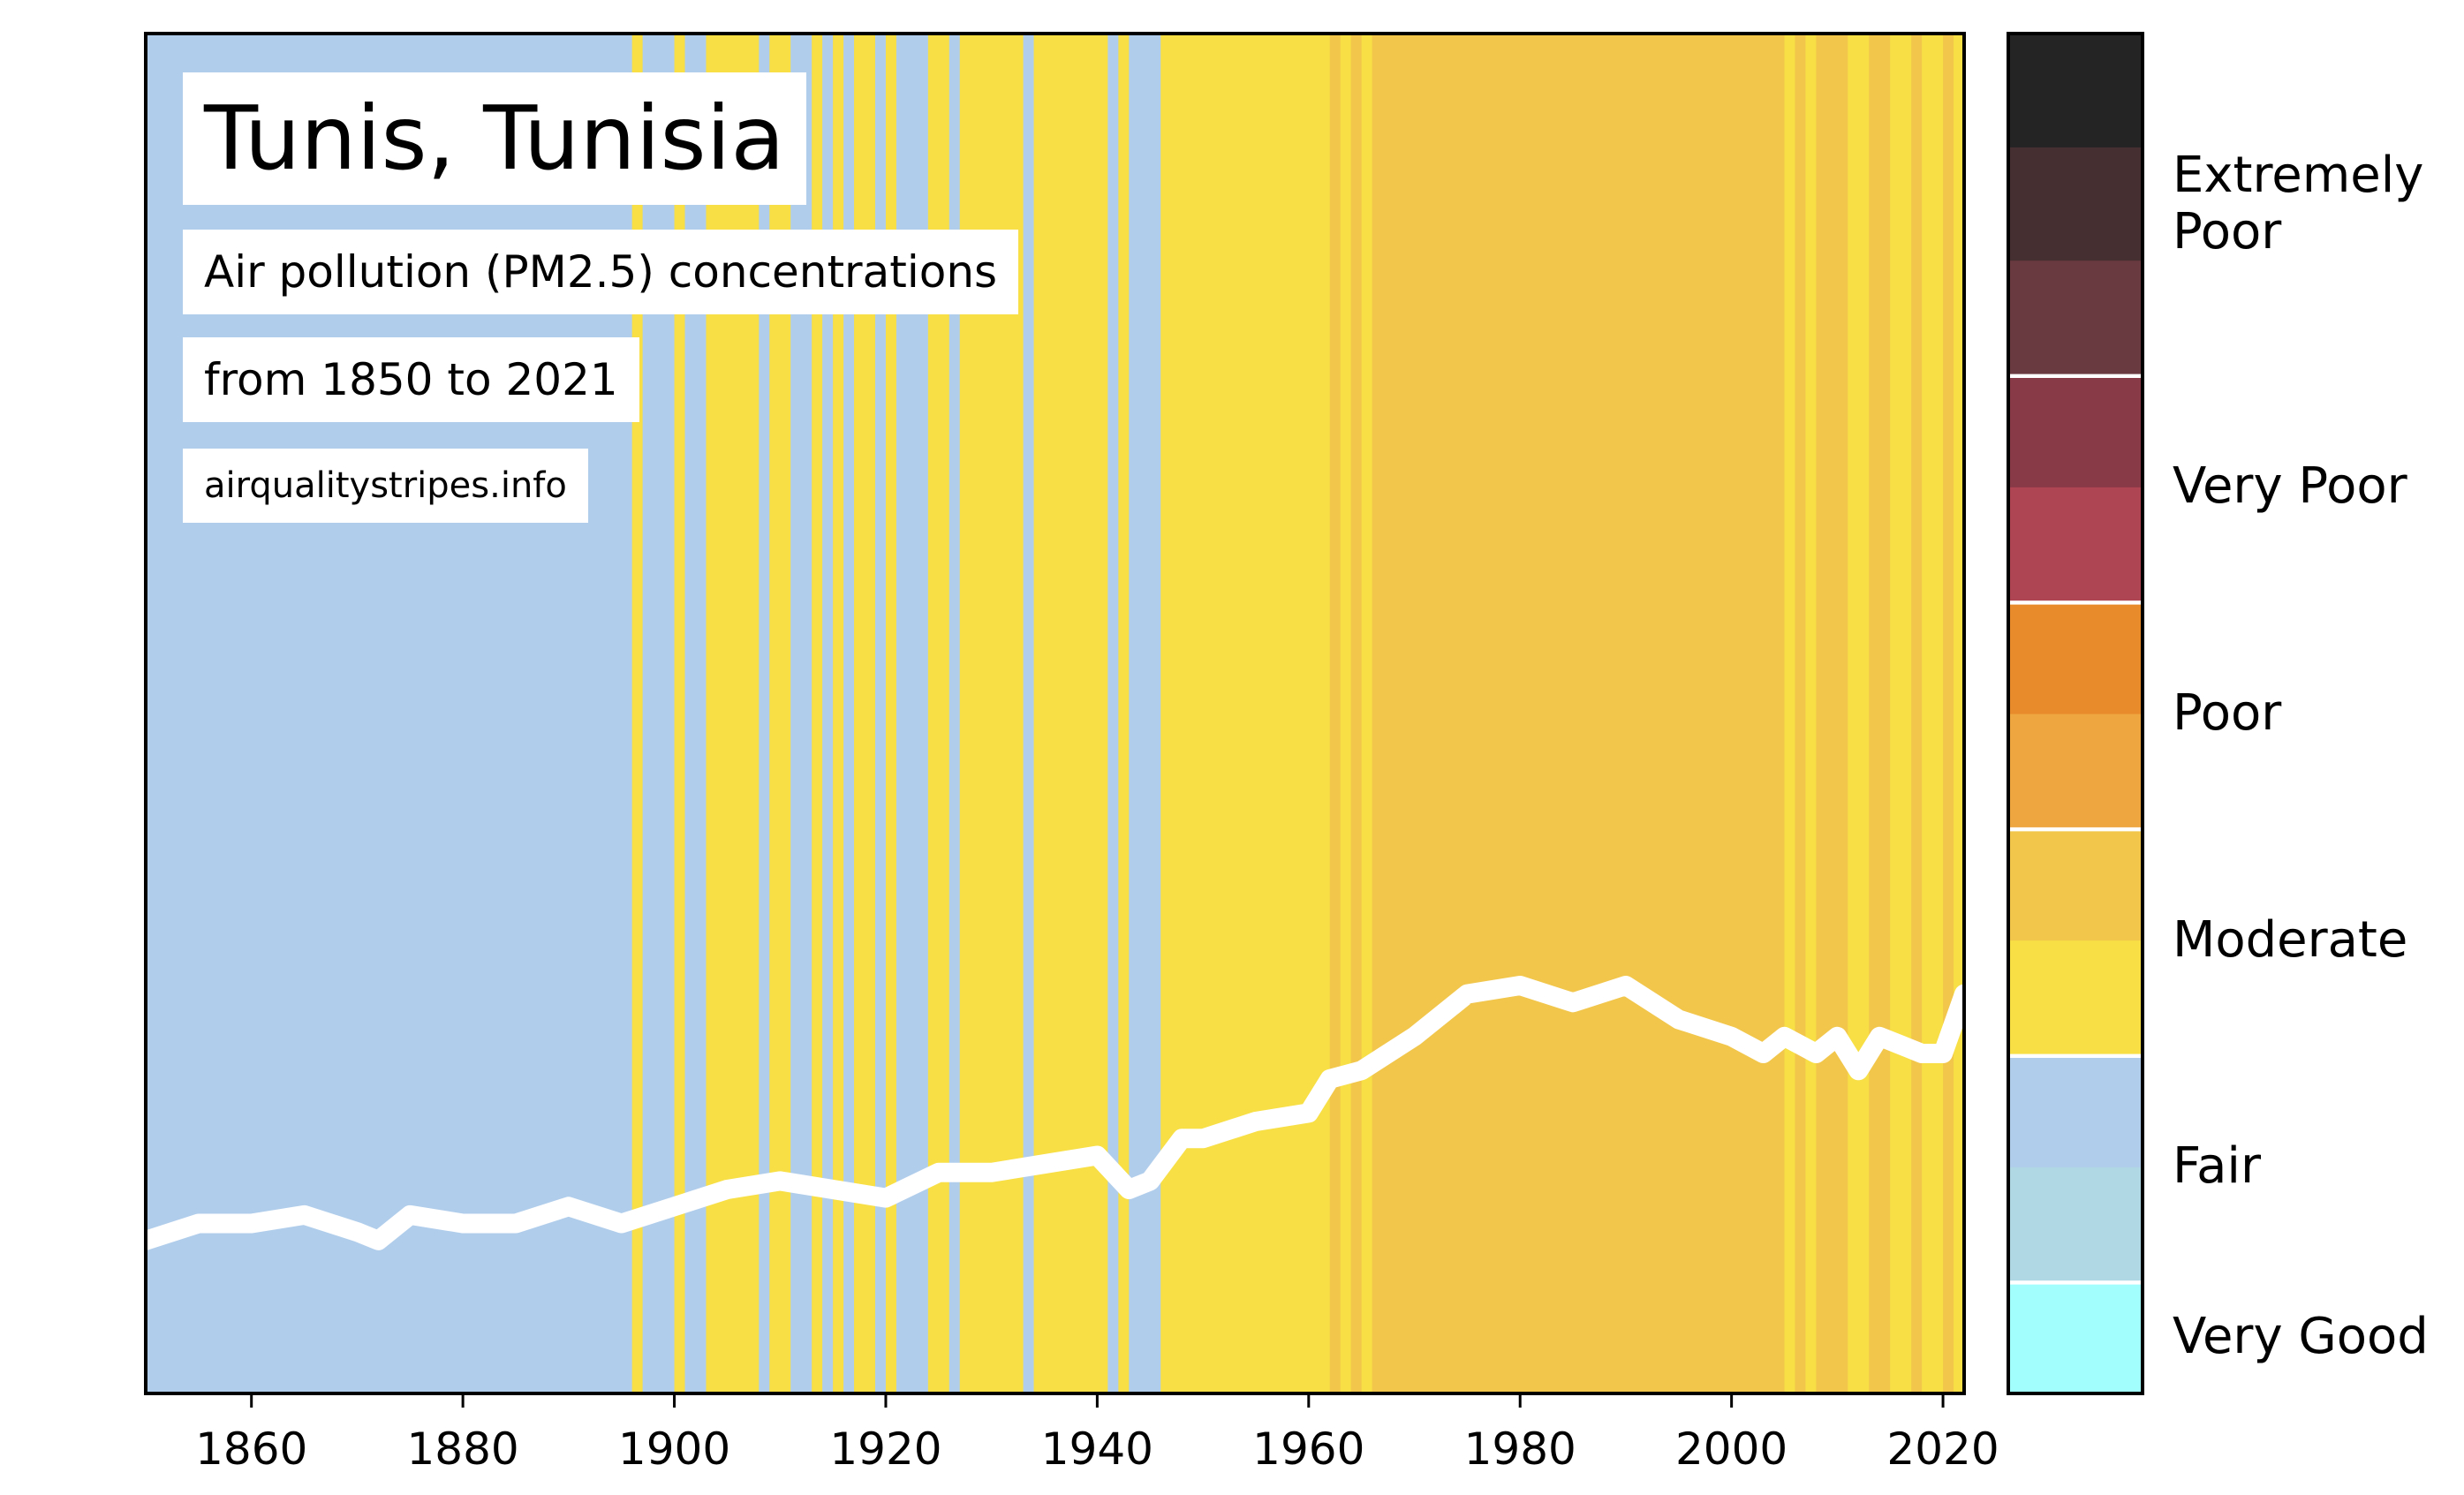  I want to click on stripe-1916, so click(849, 714).